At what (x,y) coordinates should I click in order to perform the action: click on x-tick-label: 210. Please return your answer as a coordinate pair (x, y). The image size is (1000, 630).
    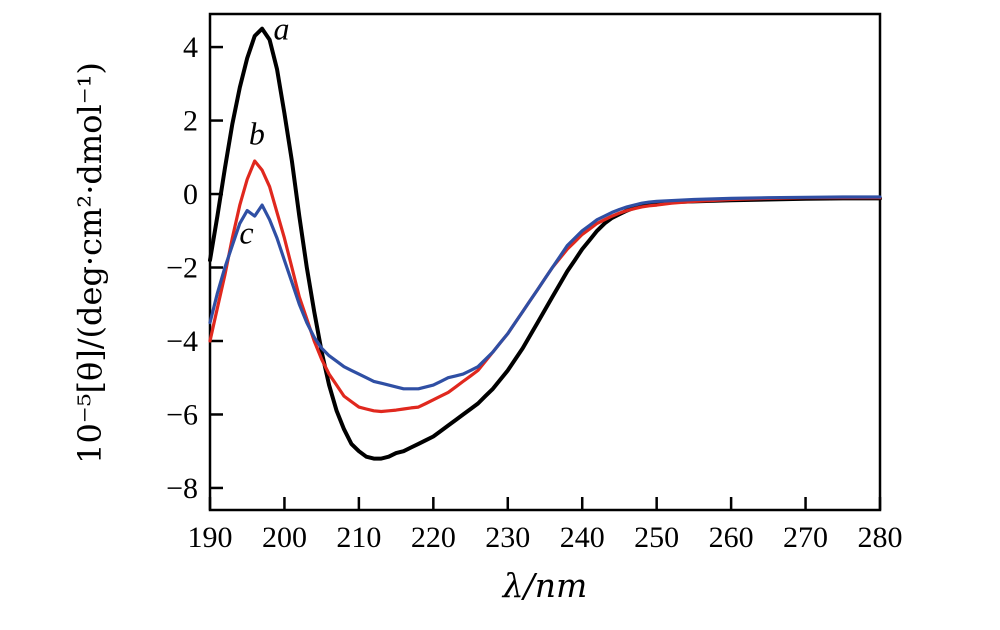
    Looking at the image, I should click on (358, 537).